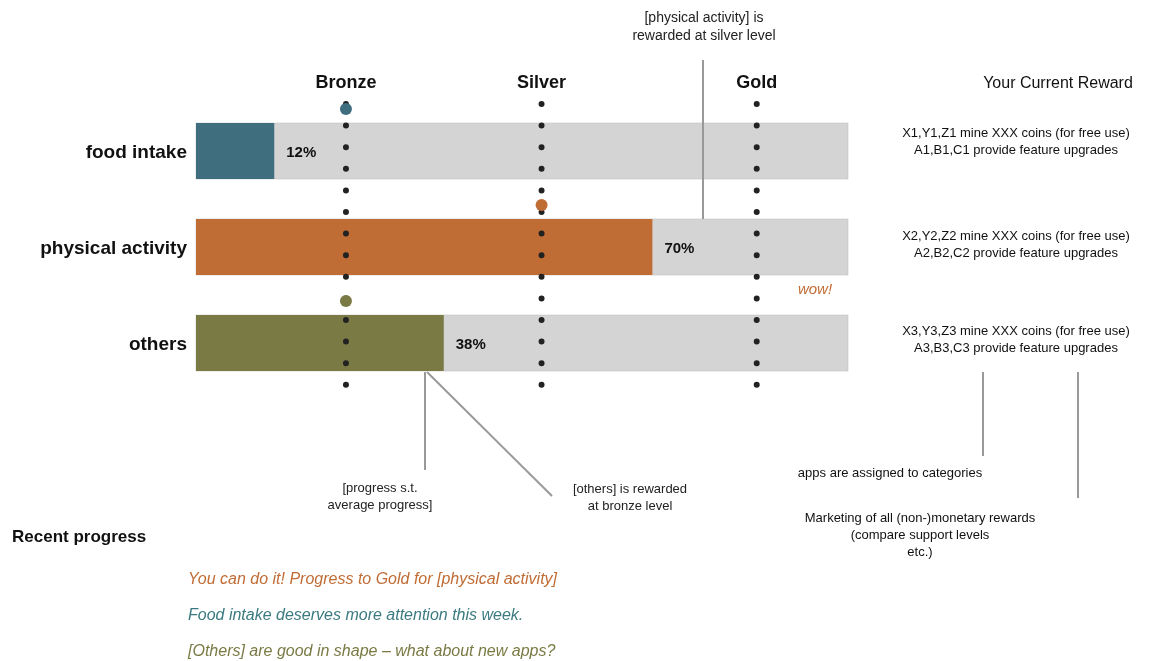 This screenshot has height=661, width=1160. What do you see at coordinates (630, 497) in the screenshot?
I see `text: [others] is rewarded at bronze level` at bounding box center [630, 497].